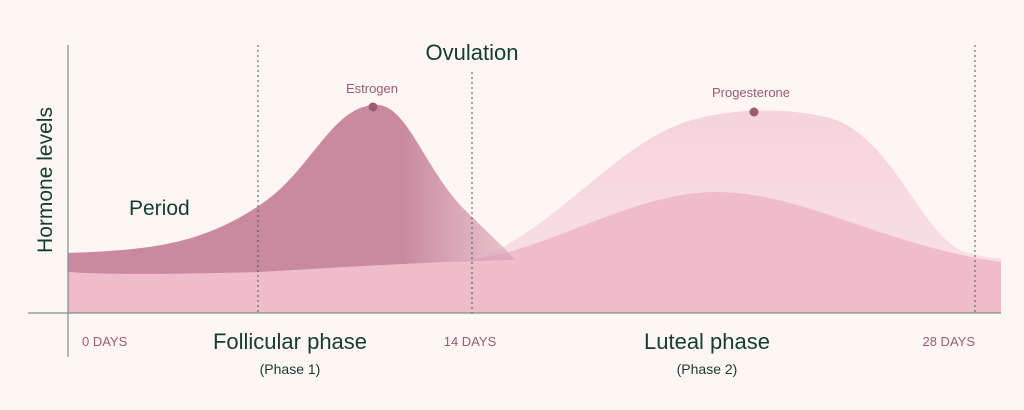 The image size is (1024, 410). What do you see at coordinates (754, 112) in the screenshot?
I see `progesterone-peak-marker` at bounding box center [754, 112].